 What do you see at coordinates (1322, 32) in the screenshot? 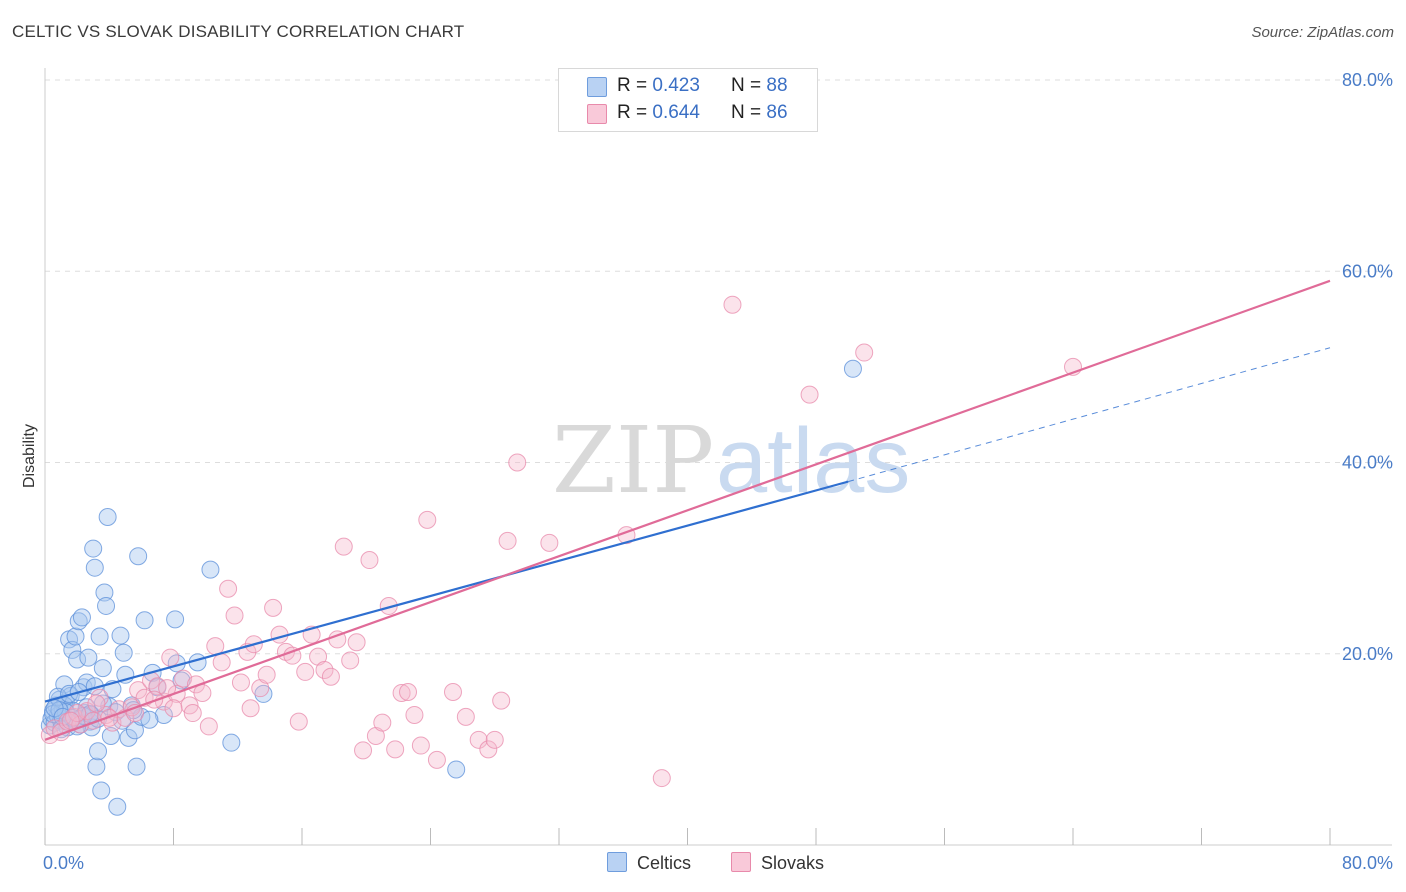
I see `source-label: Source: ZipAtlas.com` at bounding box center [1322, 32].